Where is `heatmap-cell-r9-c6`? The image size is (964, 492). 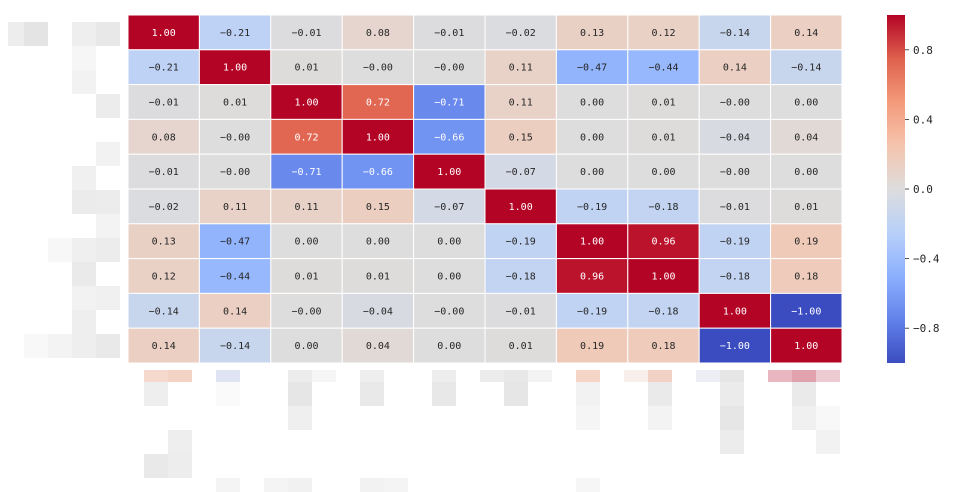
heatmap-cell-r9-c6 is located at coordinates (592, 345).